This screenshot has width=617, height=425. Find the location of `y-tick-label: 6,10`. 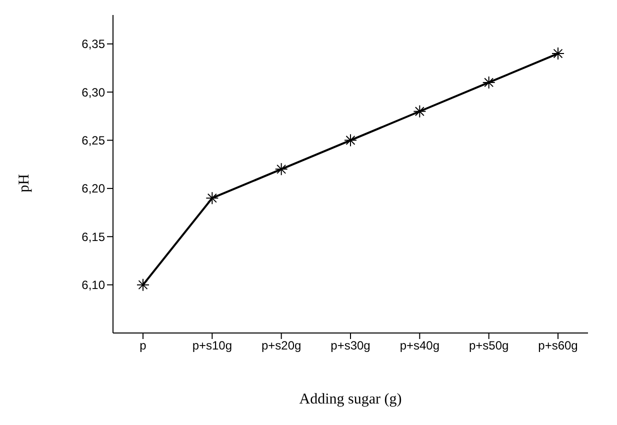

y-tick-label: 6,10 is located at coordinates (94, 285).